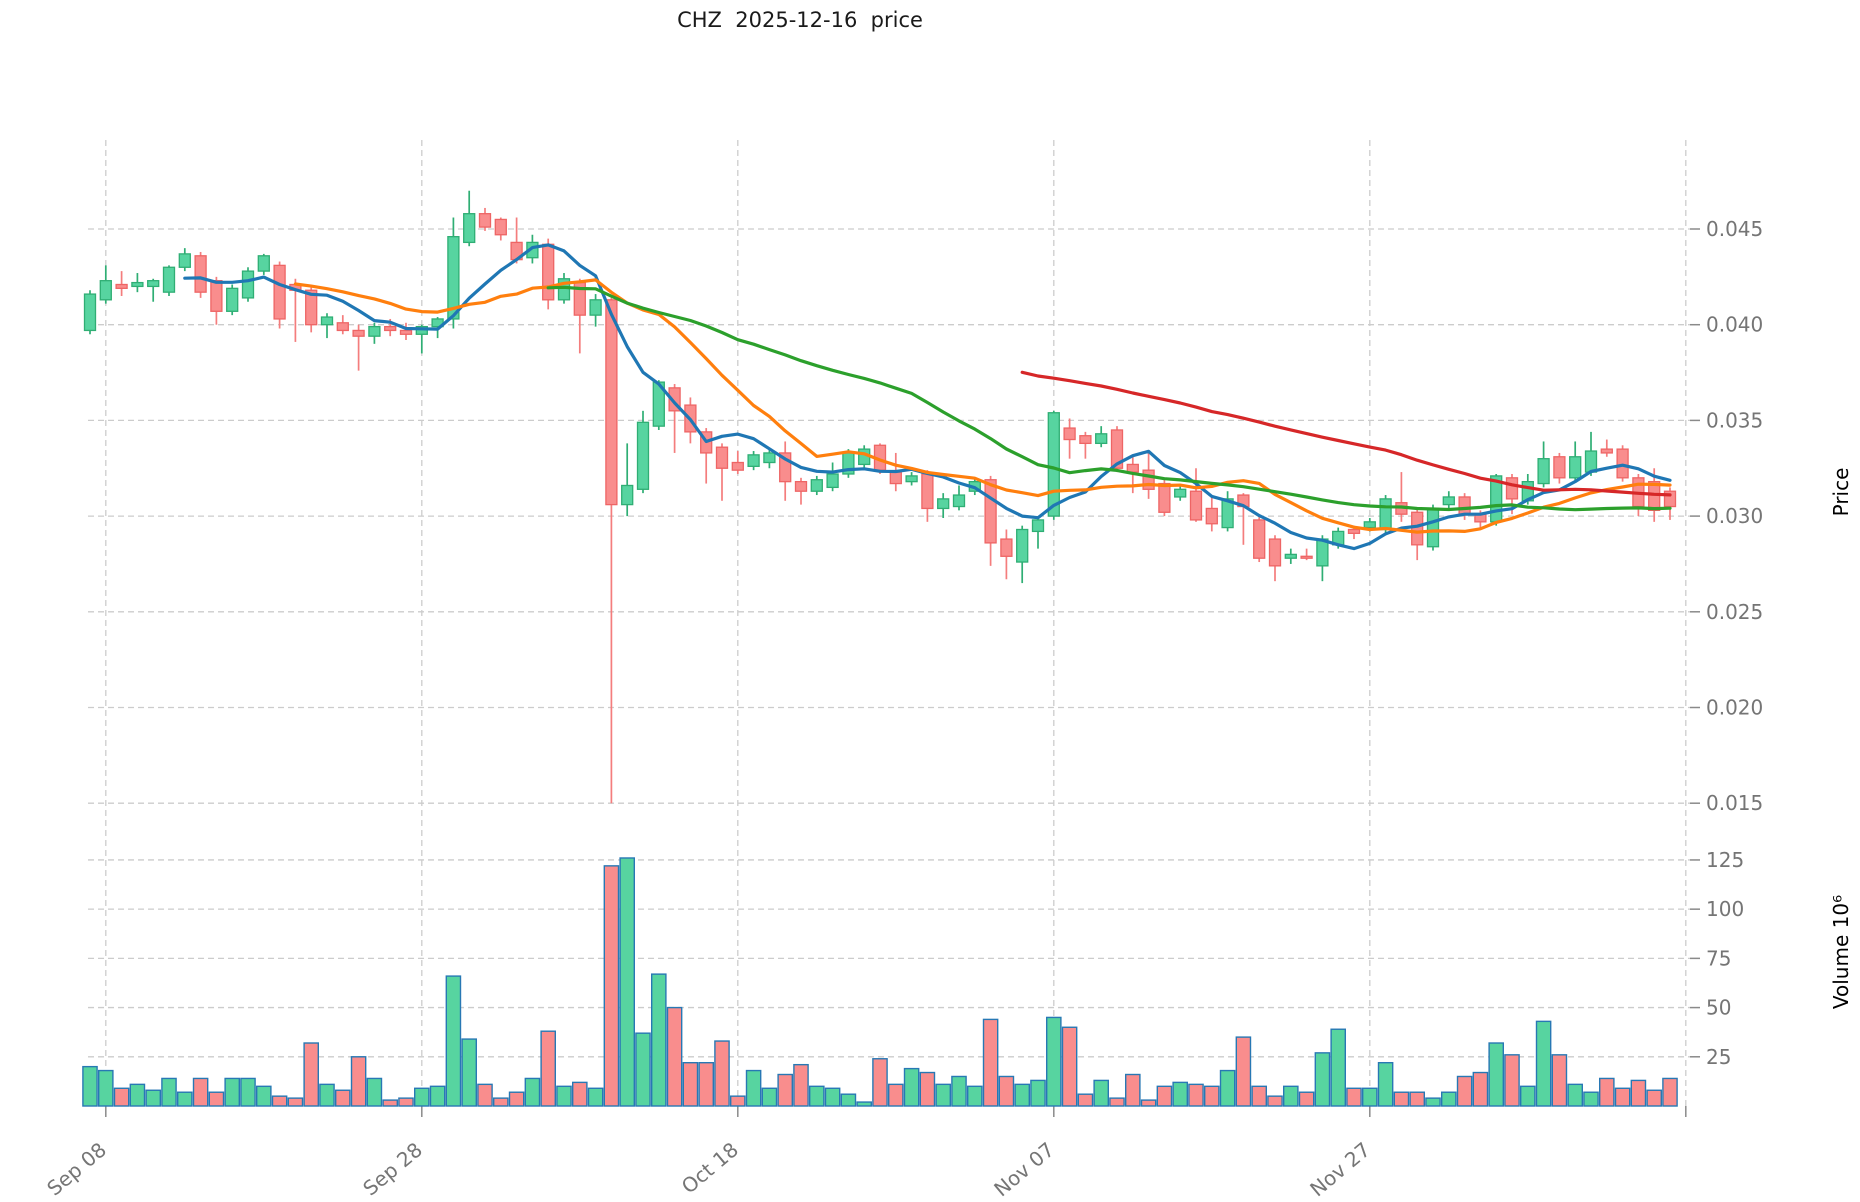 The image size is (1860, 1202). Describe the element at coordinates (1734, 708) in the screenshot. I see `price-tick-label: 0.020` at that location.